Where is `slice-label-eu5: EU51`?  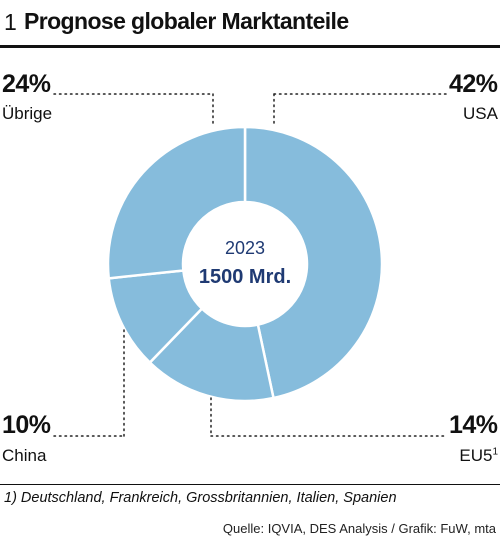
slice-label-eu5: EU51 is located at coordinates (478, 456).